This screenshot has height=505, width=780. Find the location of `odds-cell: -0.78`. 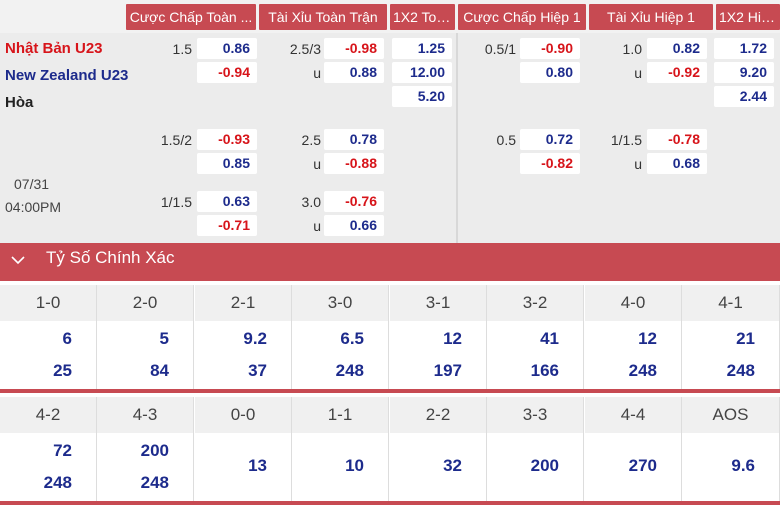

odds-cell: -0.78 is located at coordinates (677, 139).